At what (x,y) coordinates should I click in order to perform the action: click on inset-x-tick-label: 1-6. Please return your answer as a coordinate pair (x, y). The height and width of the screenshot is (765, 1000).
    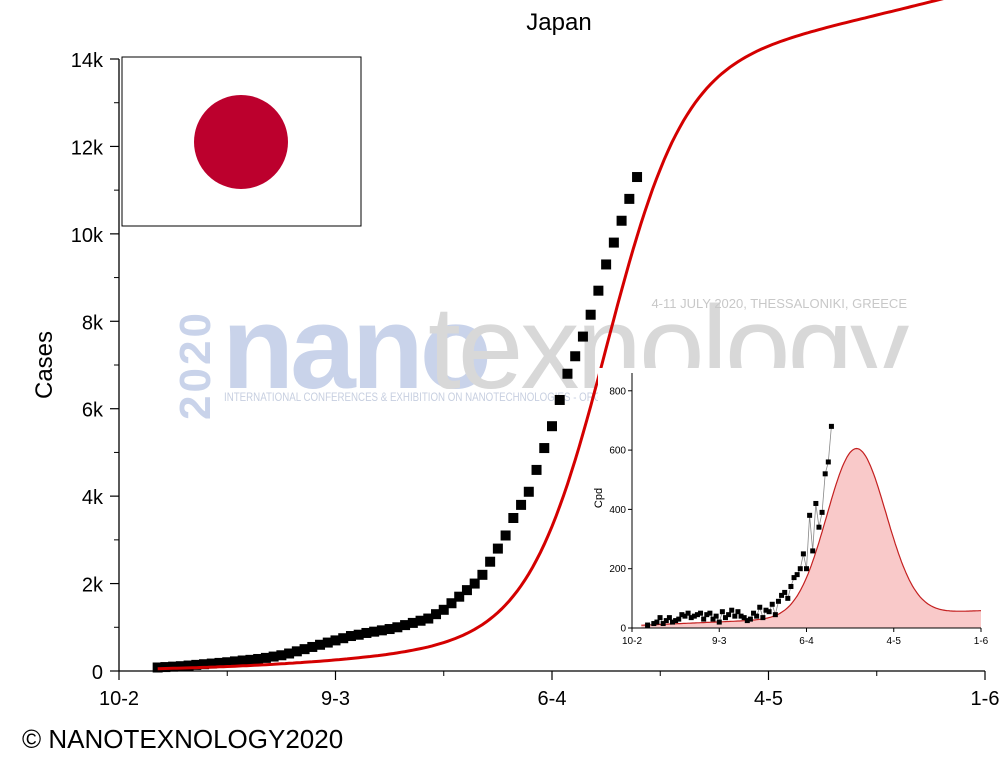
    Looking at the image, I should click on (981, 641).